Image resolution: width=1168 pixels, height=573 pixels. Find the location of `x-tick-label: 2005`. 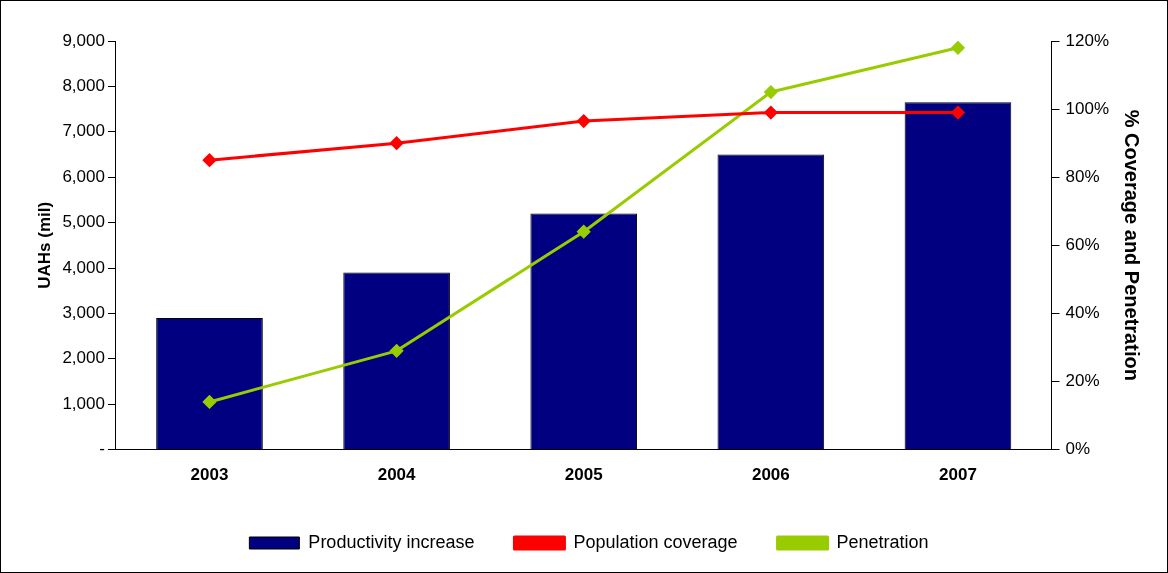

x-tick-label: 2005 is located at coordinates (583, 475).